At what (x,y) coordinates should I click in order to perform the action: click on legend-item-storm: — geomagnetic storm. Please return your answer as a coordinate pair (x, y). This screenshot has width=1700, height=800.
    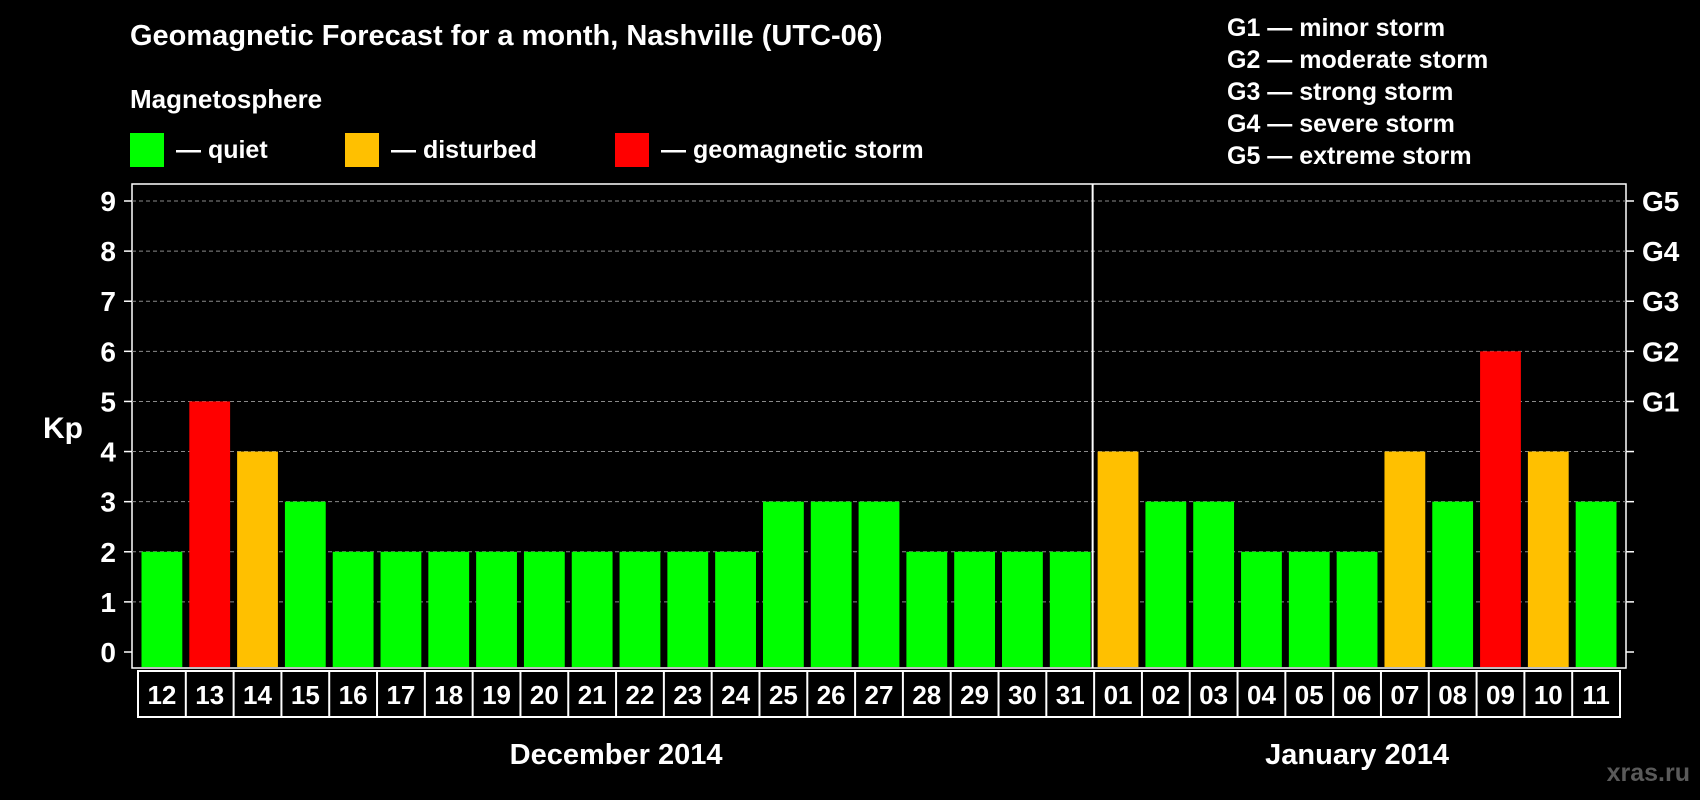
    Looking at the image, I should click on (769, 150).